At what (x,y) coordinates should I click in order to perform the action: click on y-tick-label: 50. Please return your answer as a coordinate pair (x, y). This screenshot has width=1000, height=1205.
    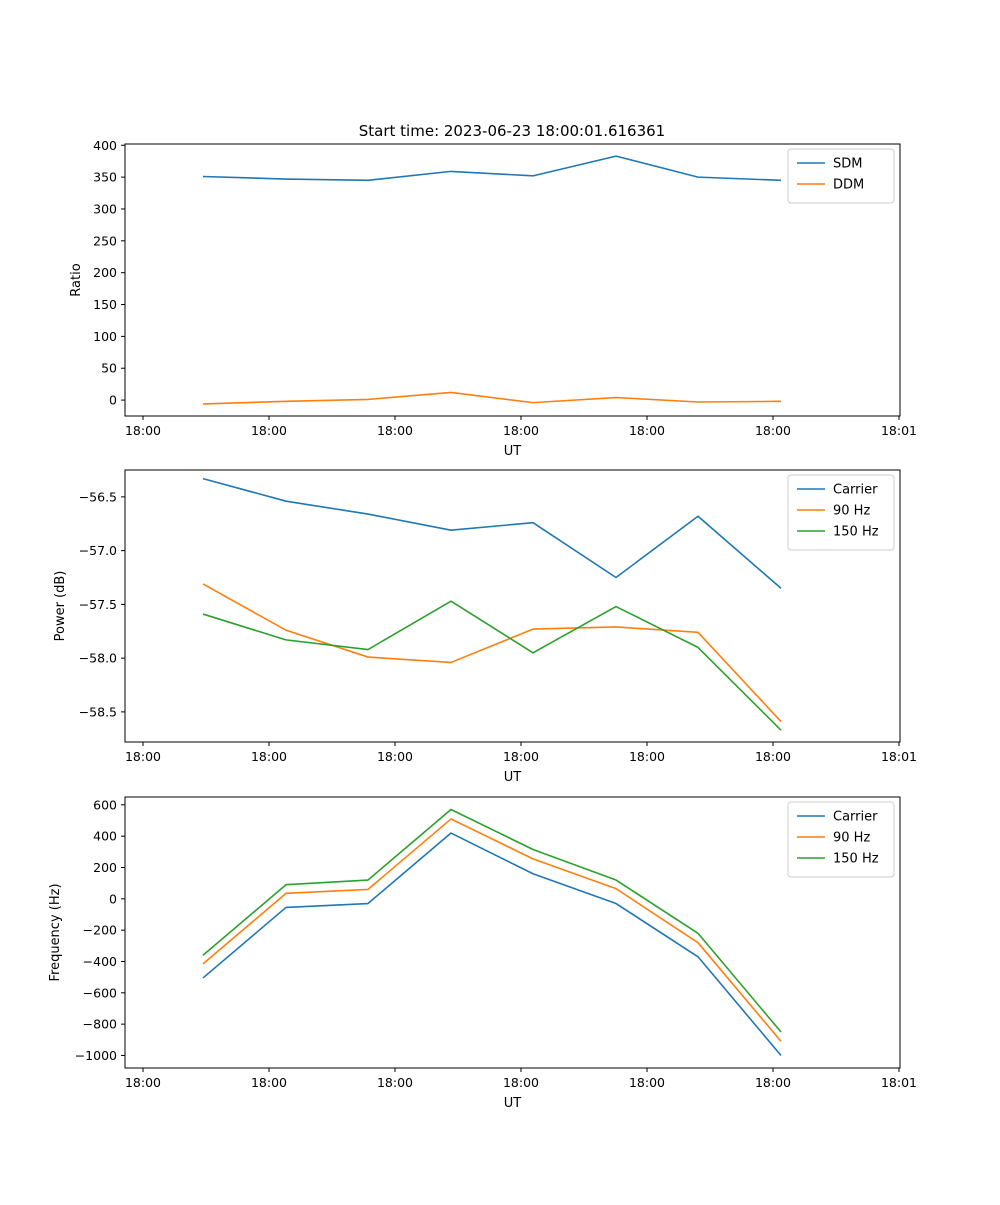
    Looking at the image, I should click on (109, 368).